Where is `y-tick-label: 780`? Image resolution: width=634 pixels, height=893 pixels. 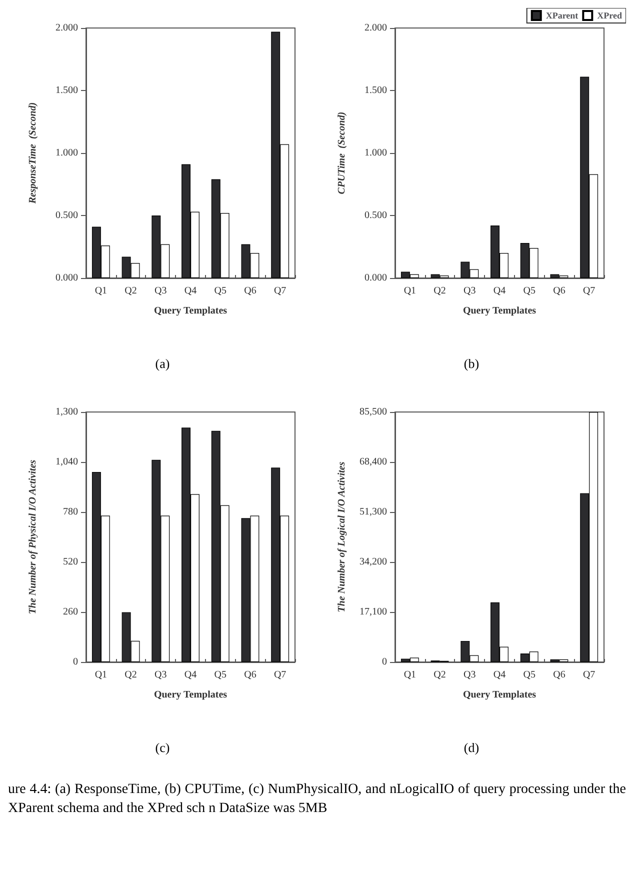
y-tick-label: 780 is located at coordinates (70, 512).